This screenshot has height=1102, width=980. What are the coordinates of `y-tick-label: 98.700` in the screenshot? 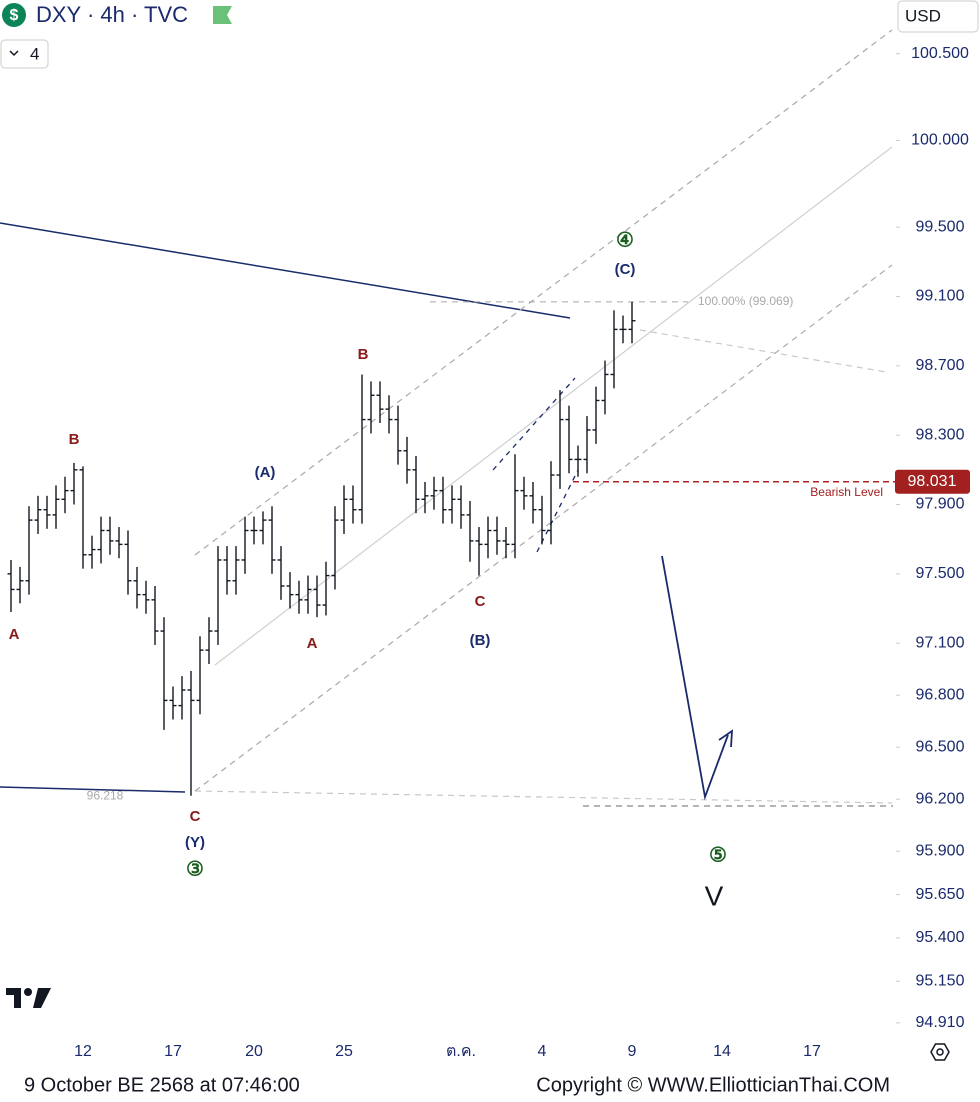 It's located at (940, 365).